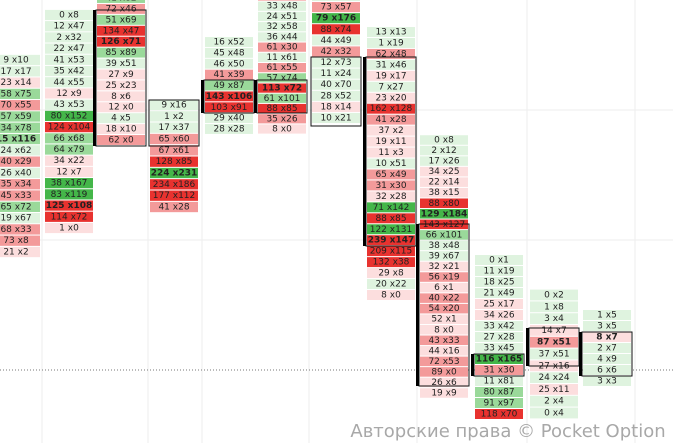  Describe the element at coordinates (228, 53) in the screenshot. I see `cell-label: 45 x48` at that location.